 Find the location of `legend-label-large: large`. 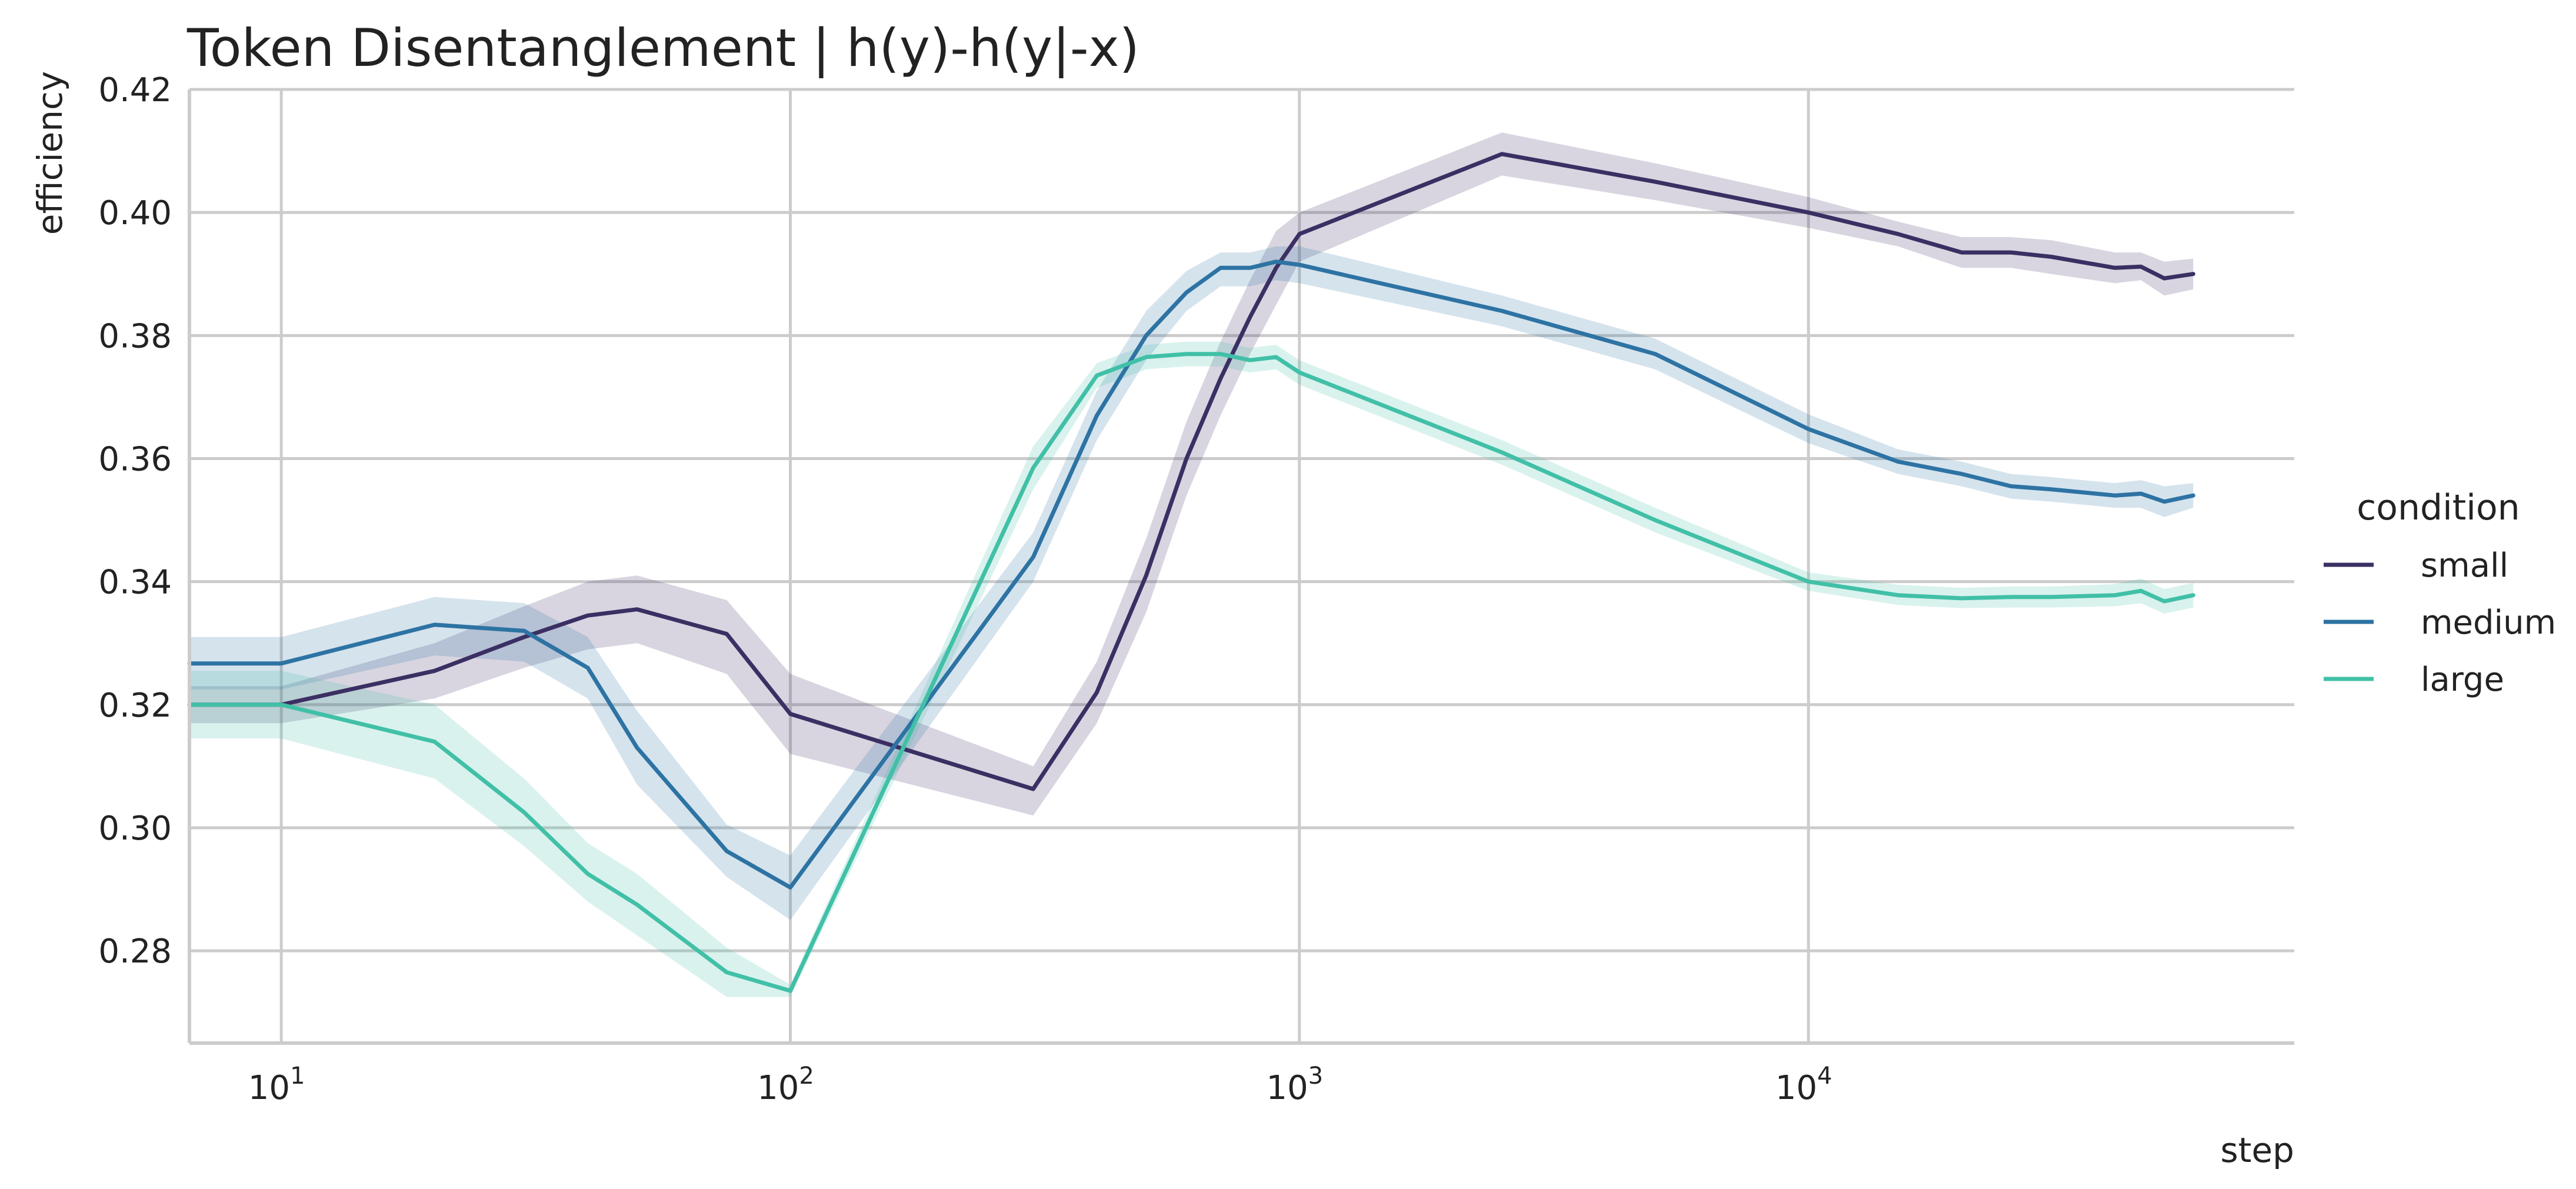

legend-label-large: large is located at coordinates (2463, 680).